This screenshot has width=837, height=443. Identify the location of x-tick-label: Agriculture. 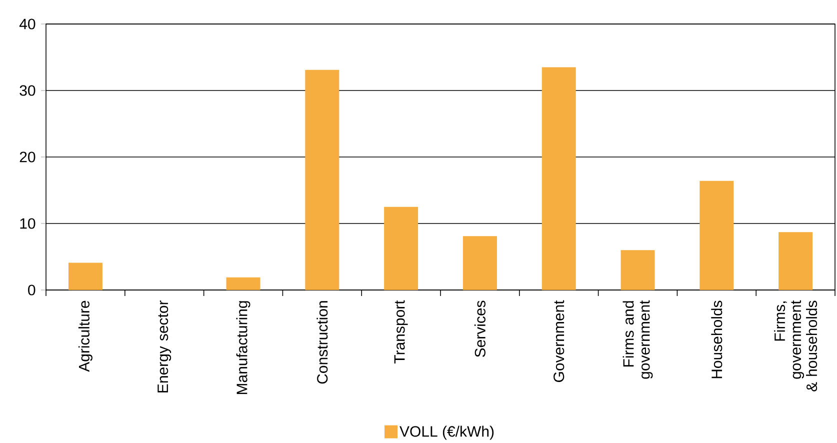
(85, 336).